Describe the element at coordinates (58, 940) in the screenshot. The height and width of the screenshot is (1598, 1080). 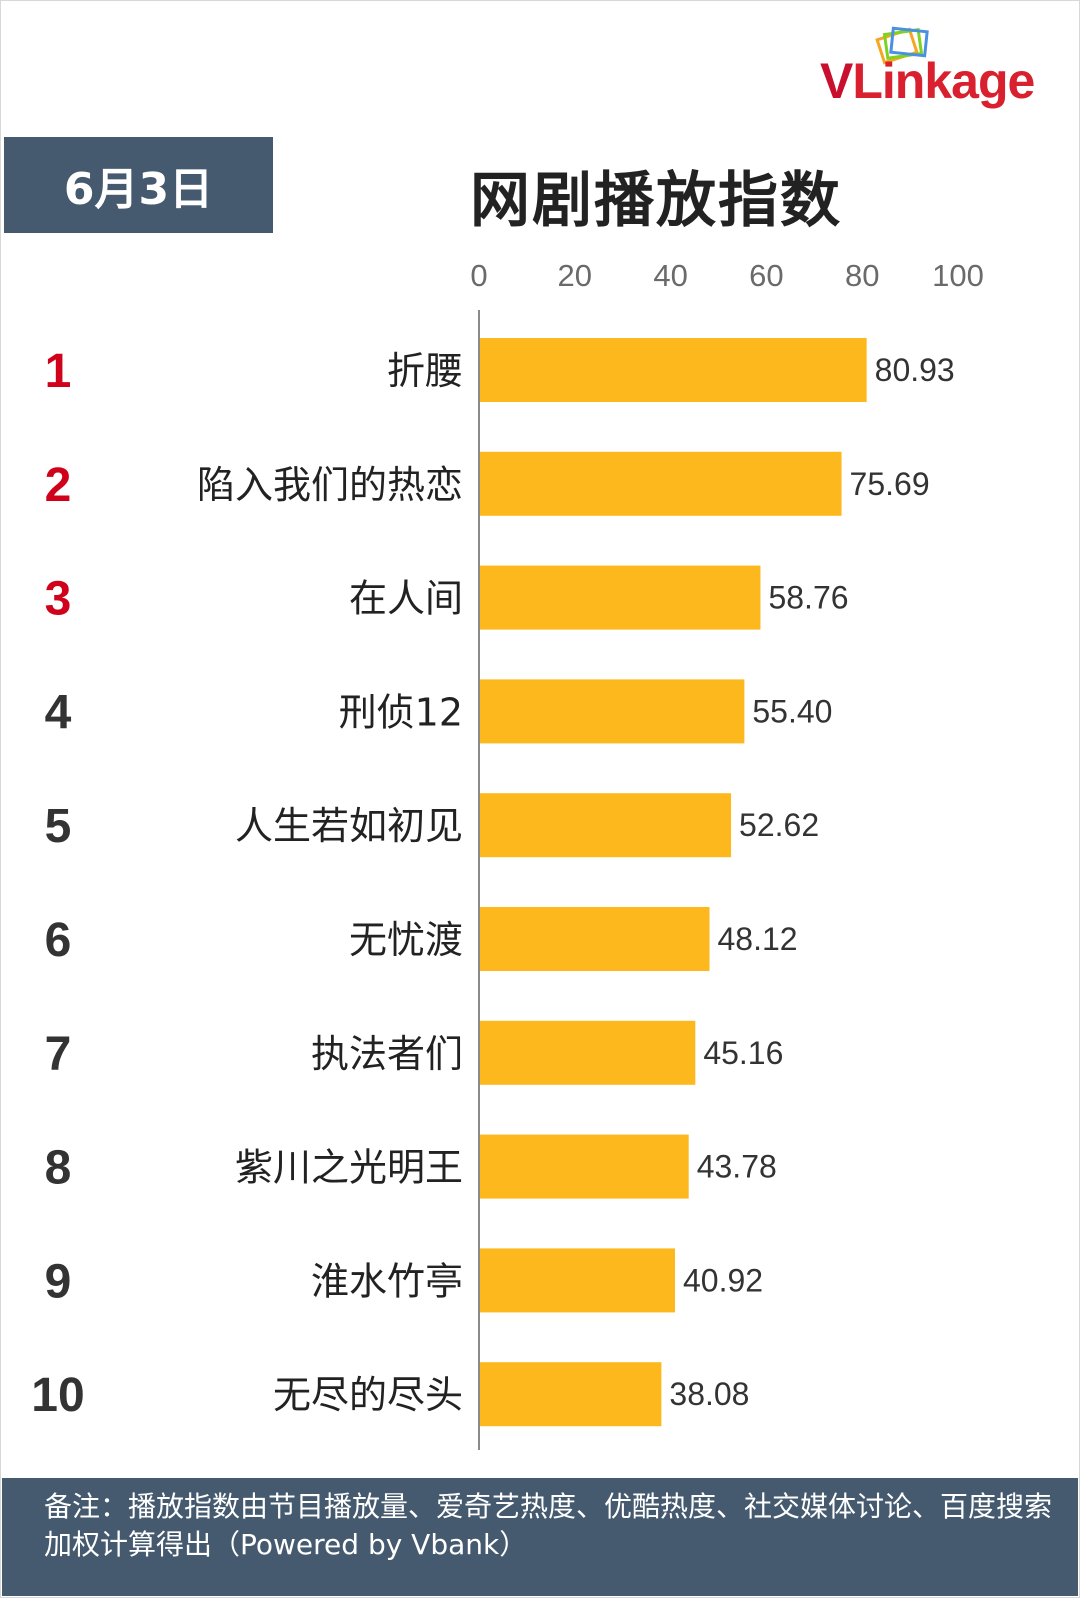
I see `rank-label: 6` at that location.